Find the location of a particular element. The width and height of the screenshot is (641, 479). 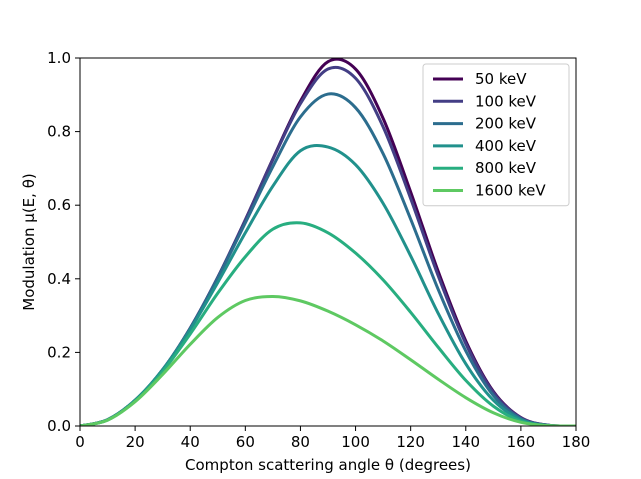

x-tick-label: 20 is located at coordinates (135, 442).